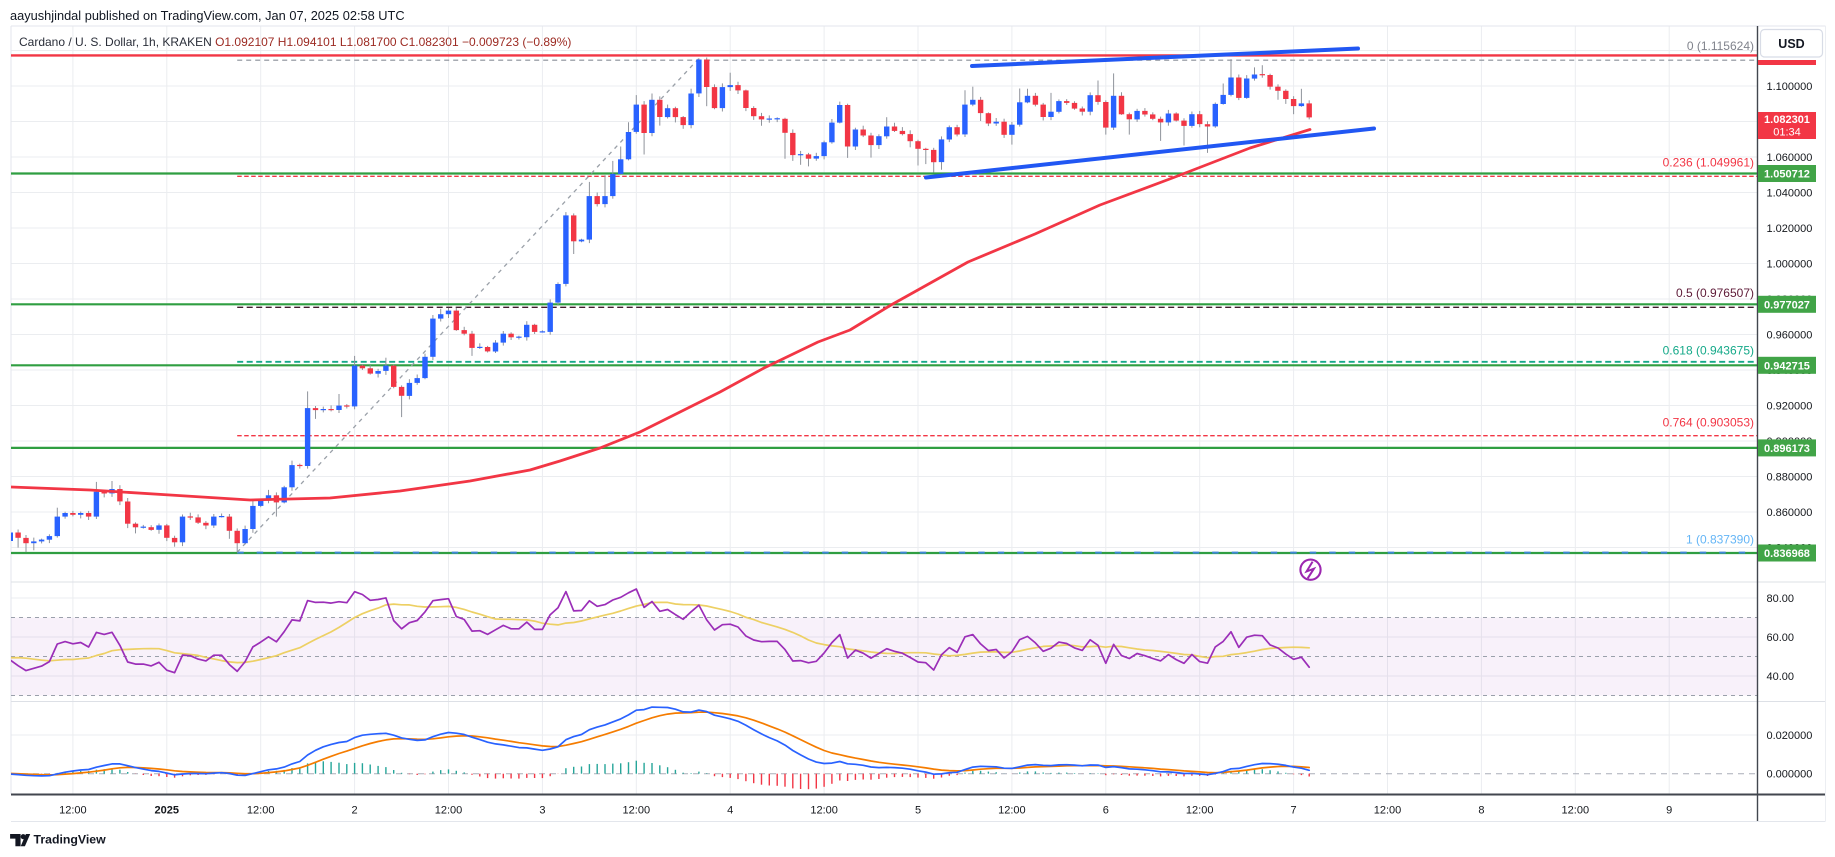  Describe the element at coordinates (1787, 554) in the screenshot. I see `svg-text: 0.836968` at that location.